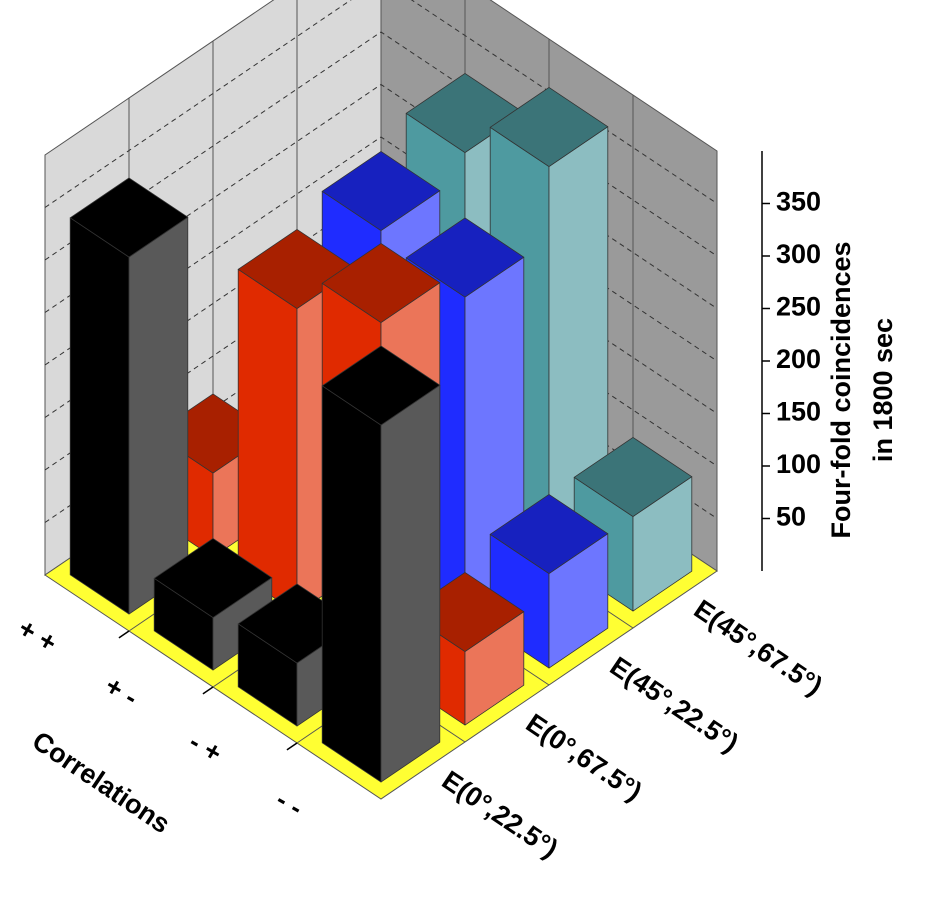  Describe the element at coordinates (798, 464) in the screenshot. I see `y-tick-label: 100` at that location.